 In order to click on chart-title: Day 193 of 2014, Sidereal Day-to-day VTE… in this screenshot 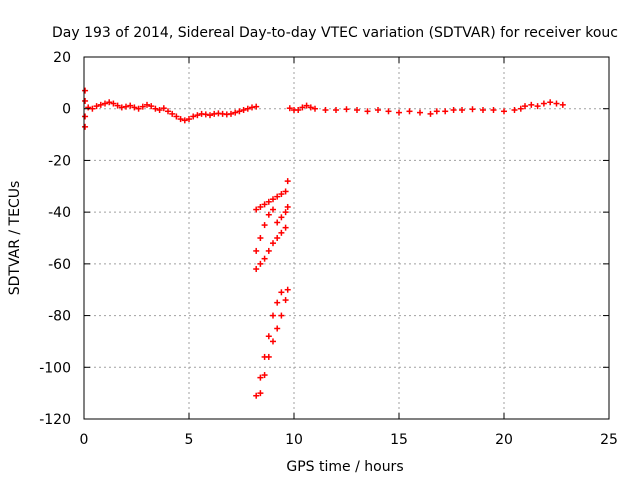, I will do `click(335, 33)`.